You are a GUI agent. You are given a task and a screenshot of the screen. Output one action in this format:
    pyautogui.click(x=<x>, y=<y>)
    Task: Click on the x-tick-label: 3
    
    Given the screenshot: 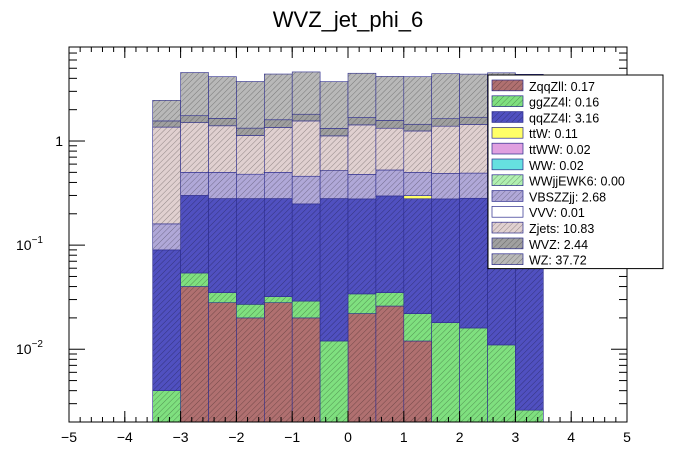 What is the action you would take?
    pyautogui.click(x=516, y=437)
    